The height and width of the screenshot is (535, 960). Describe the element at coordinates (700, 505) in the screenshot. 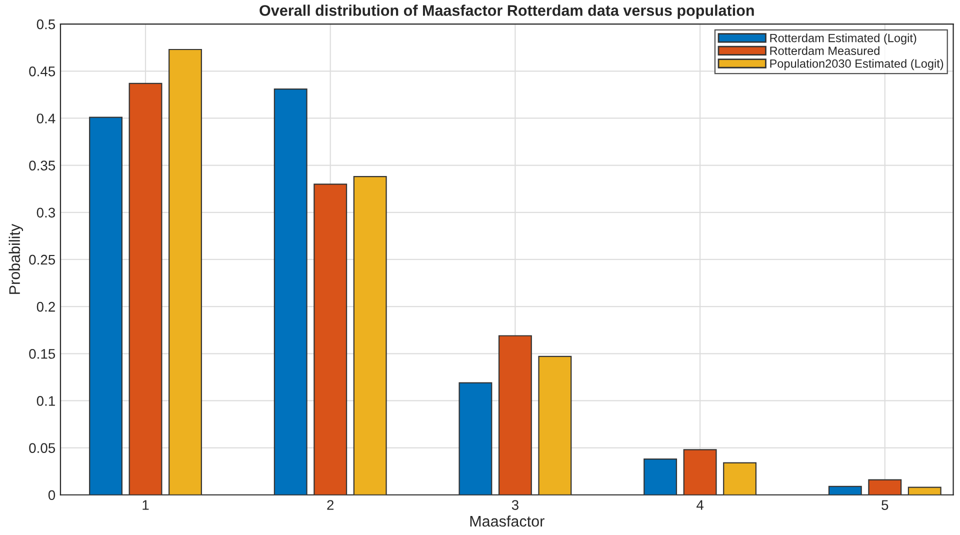

I see `x-tick-label: 4` at that location.